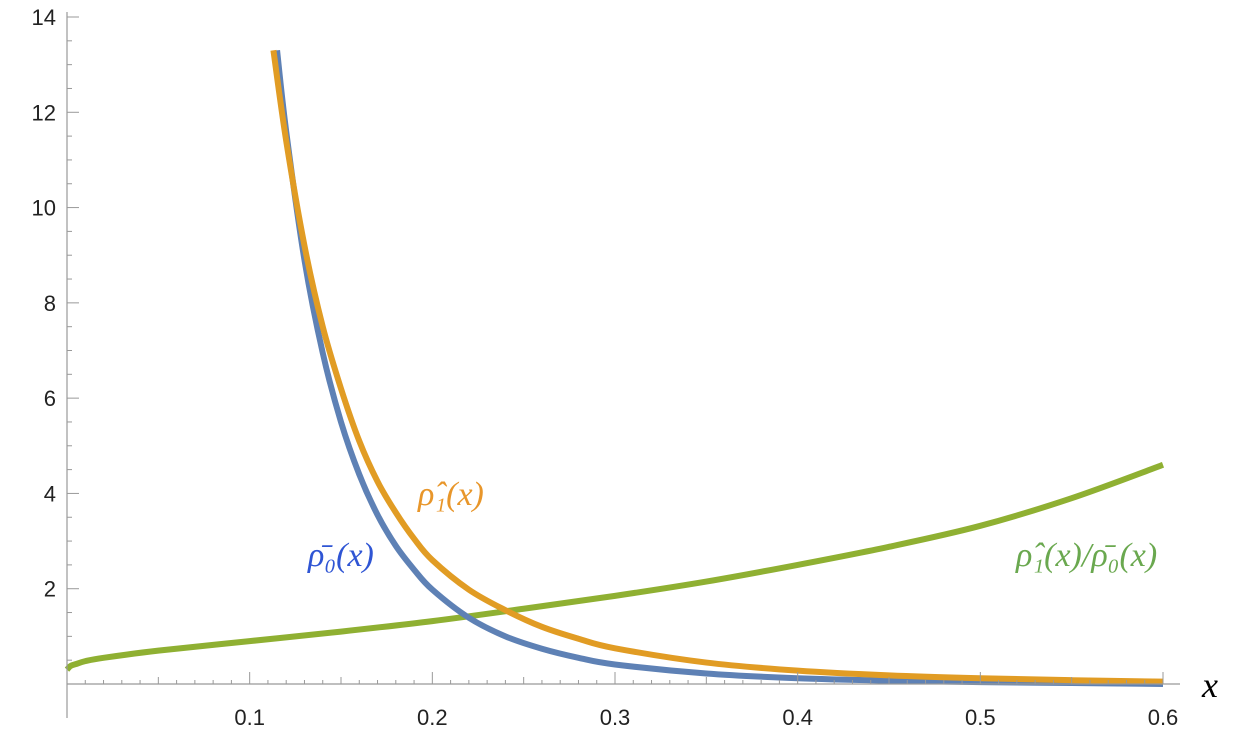  Describe the element at coordinates (44, 208) in the screenshot. I see `y-tick-label: 10` at that location.